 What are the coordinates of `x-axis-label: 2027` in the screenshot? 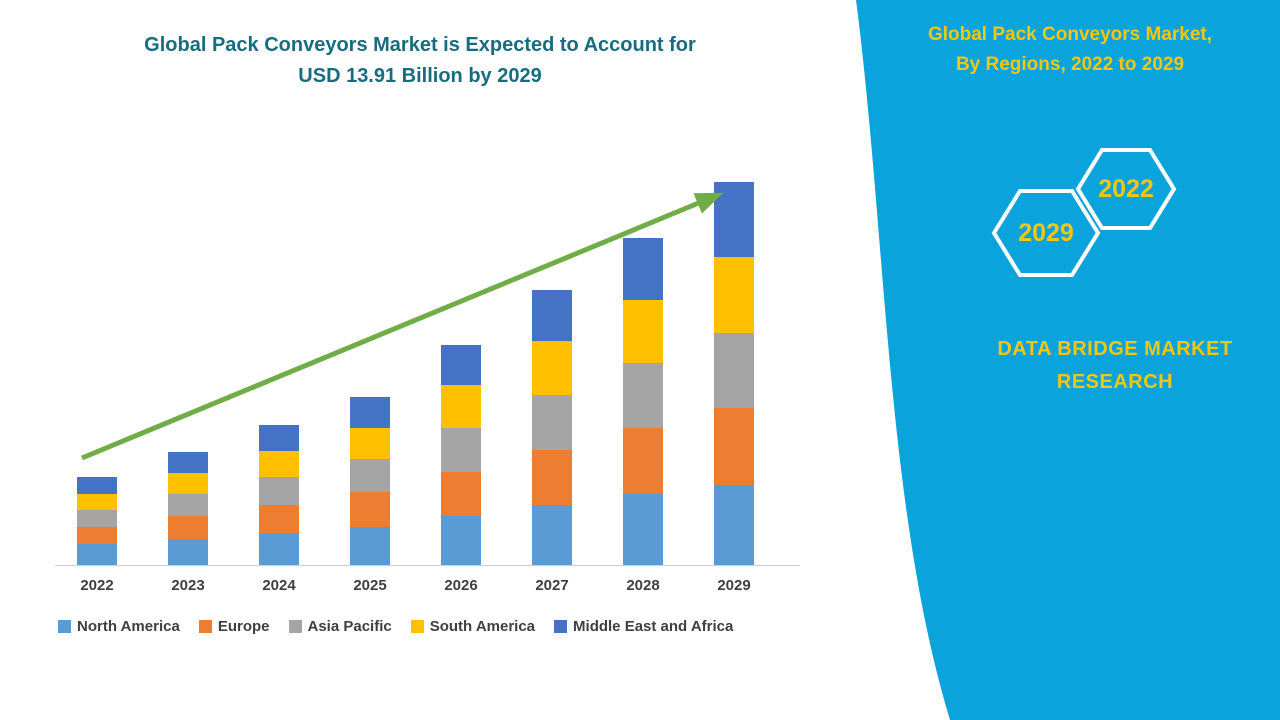 It's located at (552, 585).